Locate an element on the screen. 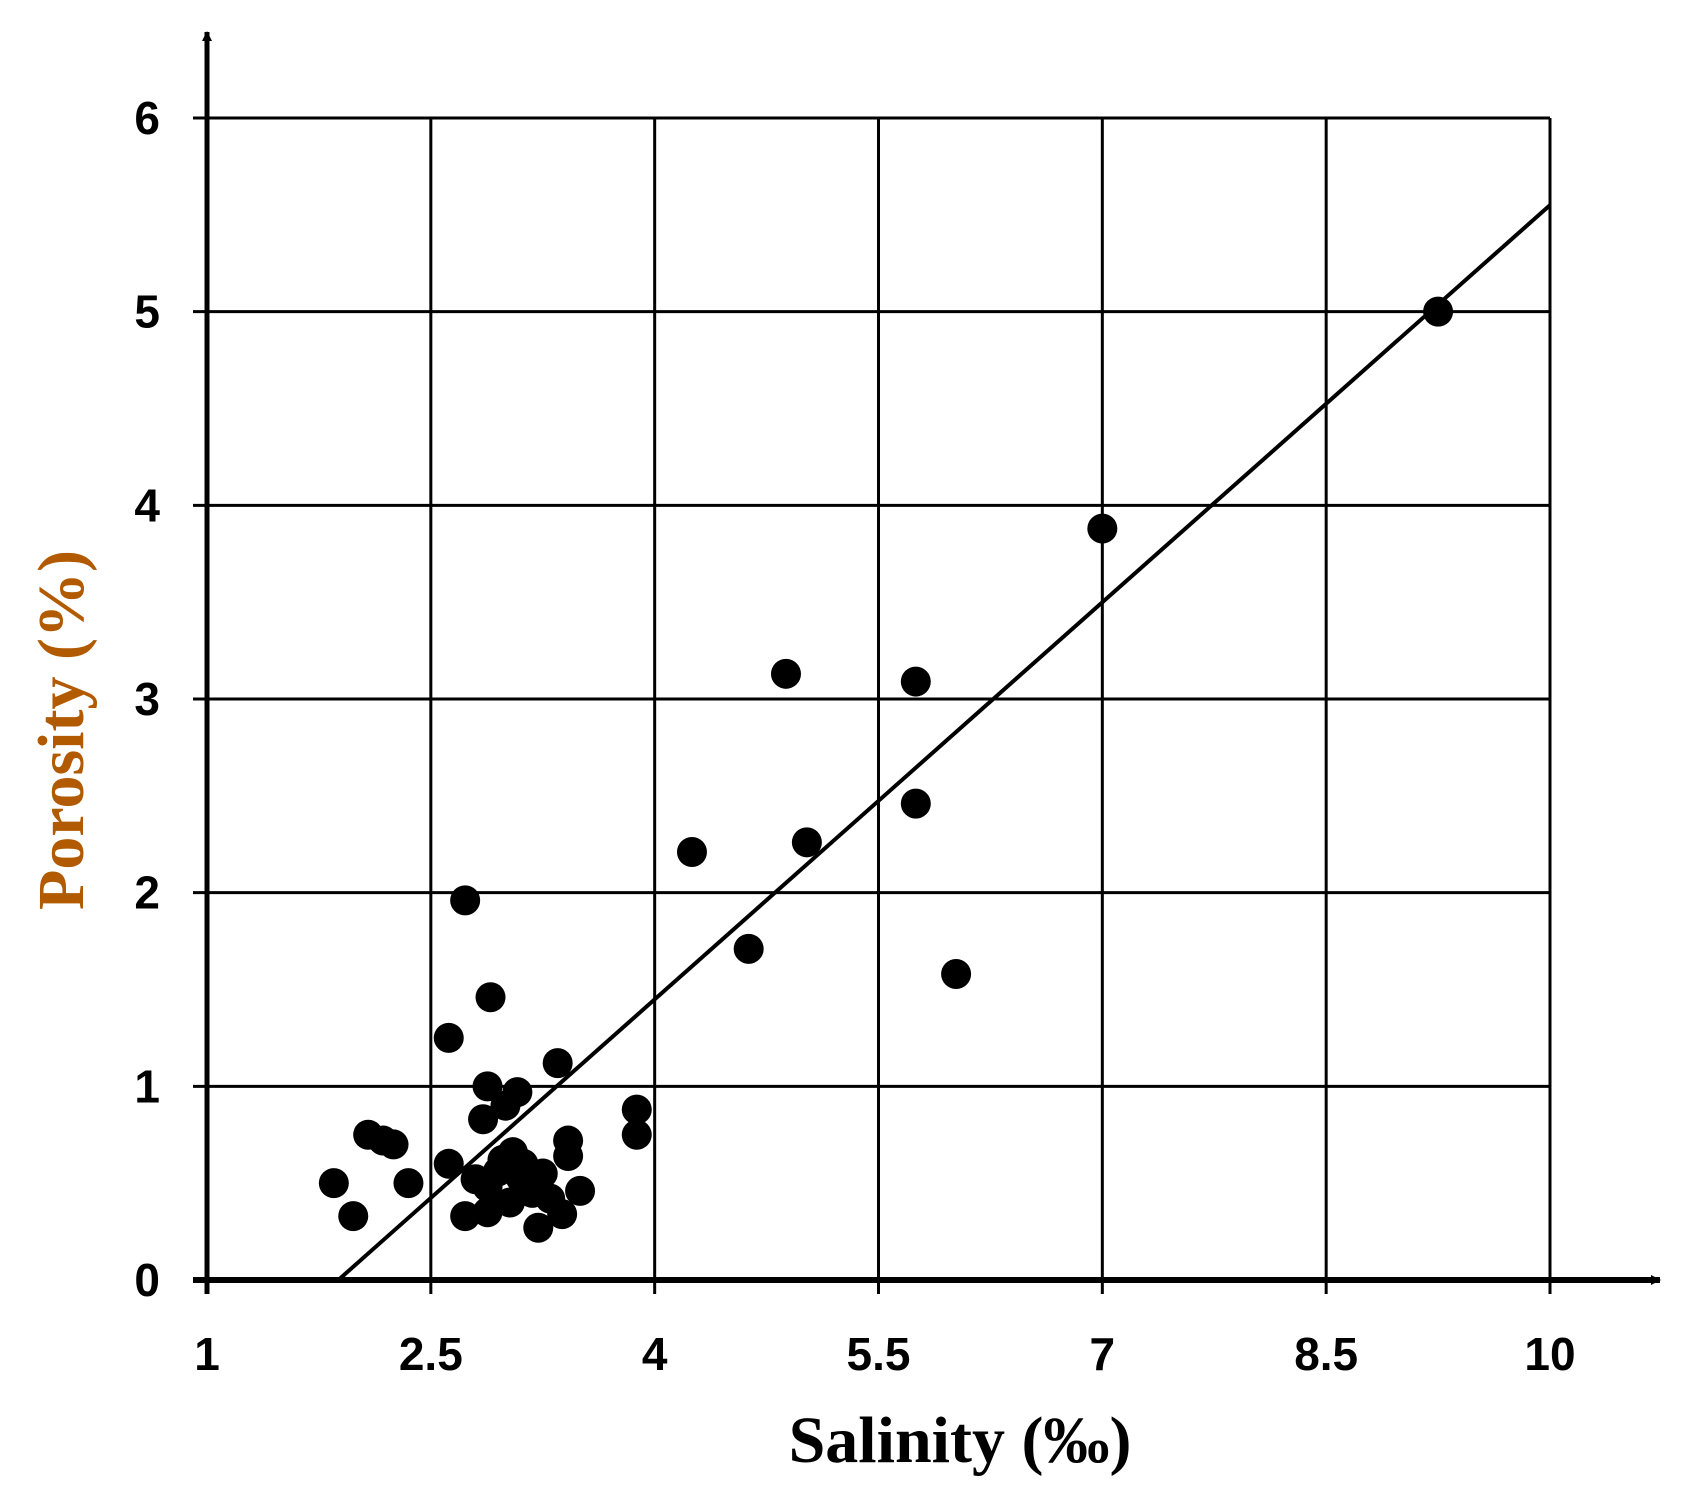 The image size is (1686, 1493). y-tick-label: 1 is located at coordinates (147, 1086).